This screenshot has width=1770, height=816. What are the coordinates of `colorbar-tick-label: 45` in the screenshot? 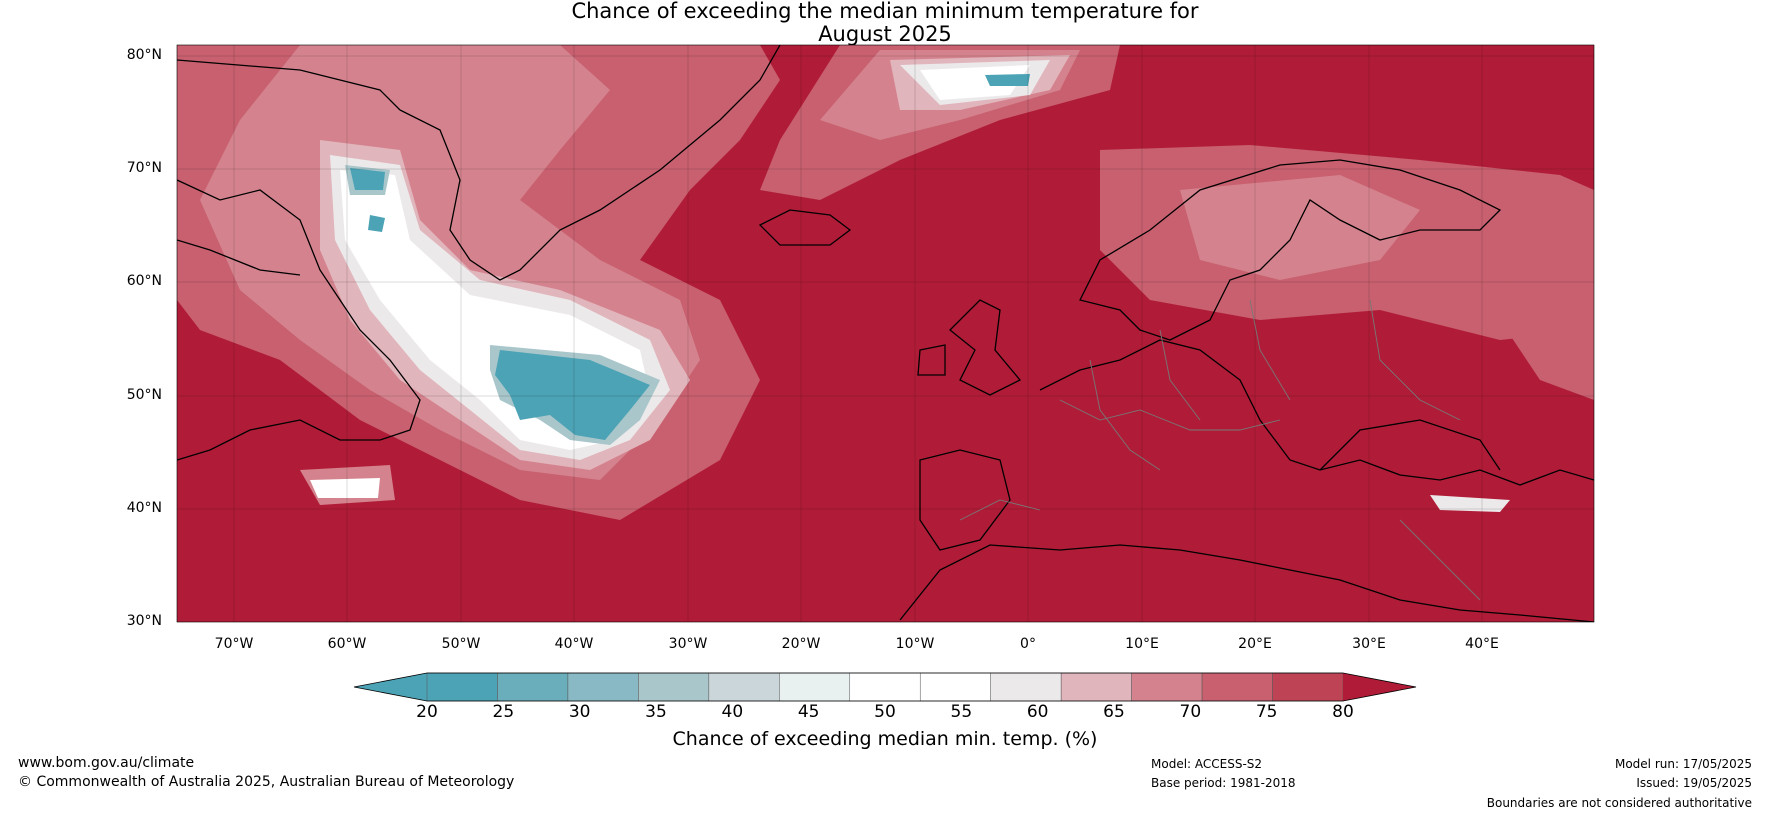 It's located at (808, 712).